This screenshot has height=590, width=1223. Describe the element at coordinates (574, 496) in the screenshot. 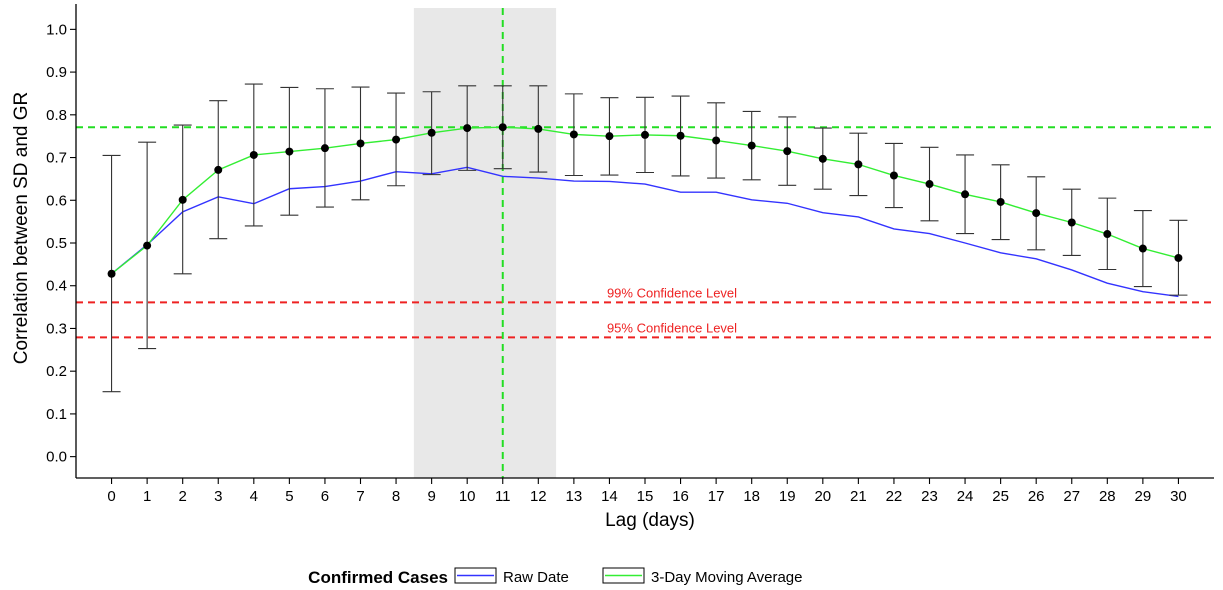

I see `x-tick-label-13: 13` at that location.